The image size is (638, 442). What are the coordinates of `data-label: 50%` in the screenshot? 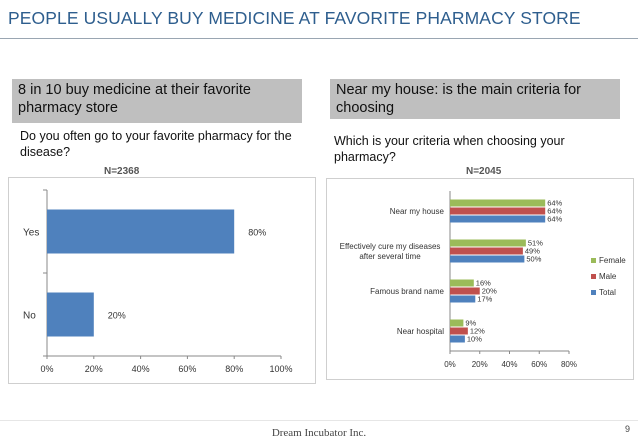 It's located at (533, 259).